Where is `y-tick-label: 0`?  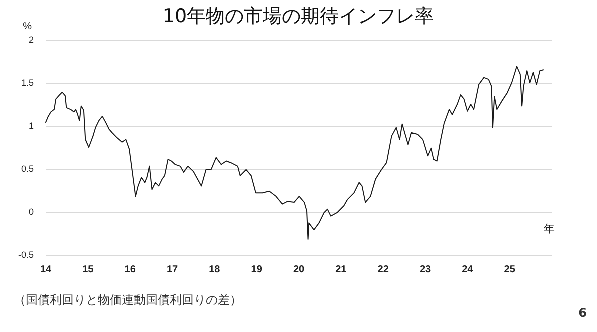 y-tick-label: 0 is located at coordinates (31, 212).